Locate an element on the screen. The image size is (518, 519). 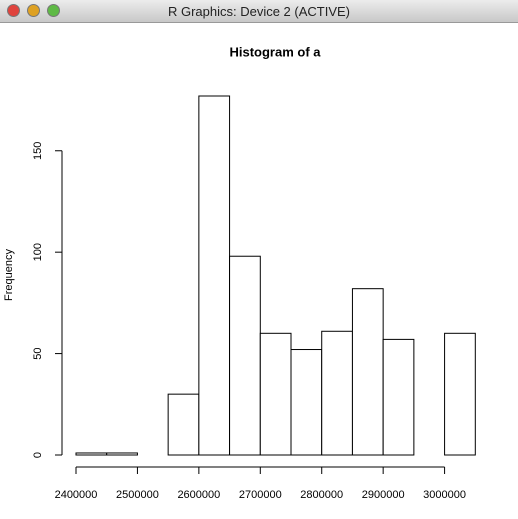
x-tick-label: 2900000 is located at coordinates (383, 495).